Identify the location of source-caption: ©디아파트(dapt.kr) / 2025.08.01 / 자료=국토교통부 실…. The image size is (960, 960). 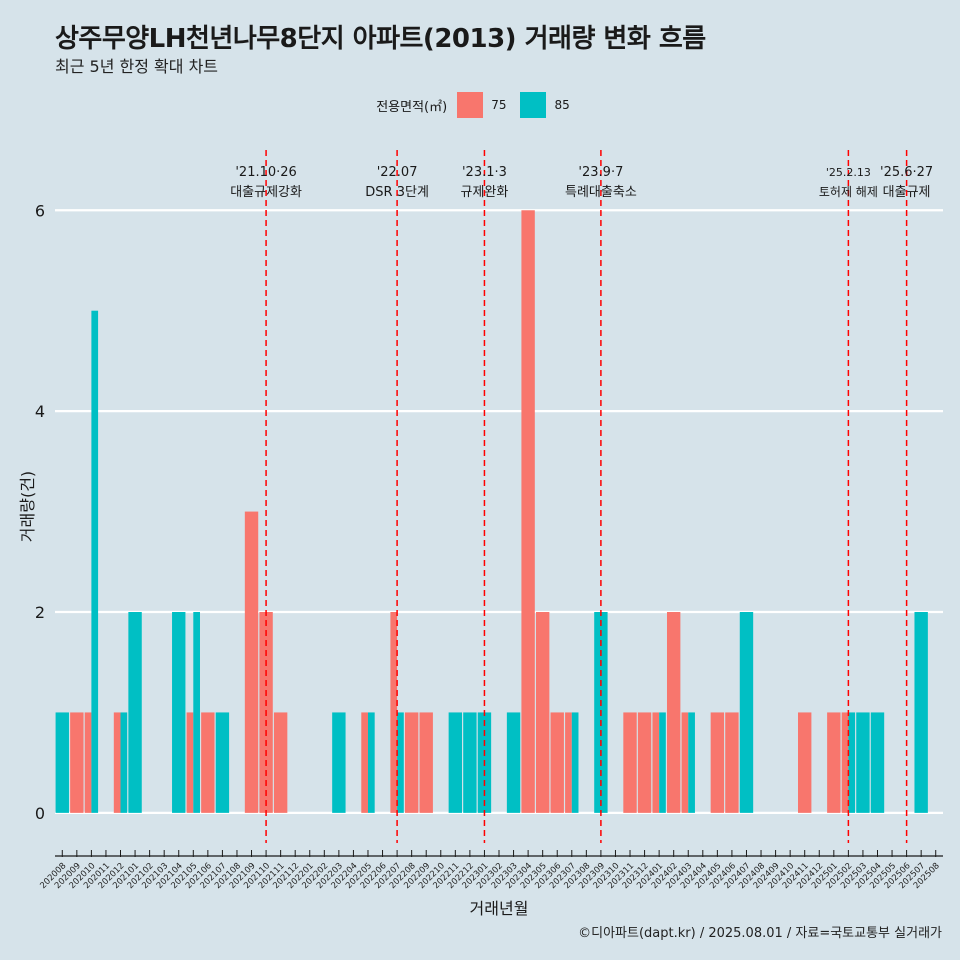
(760, 933).